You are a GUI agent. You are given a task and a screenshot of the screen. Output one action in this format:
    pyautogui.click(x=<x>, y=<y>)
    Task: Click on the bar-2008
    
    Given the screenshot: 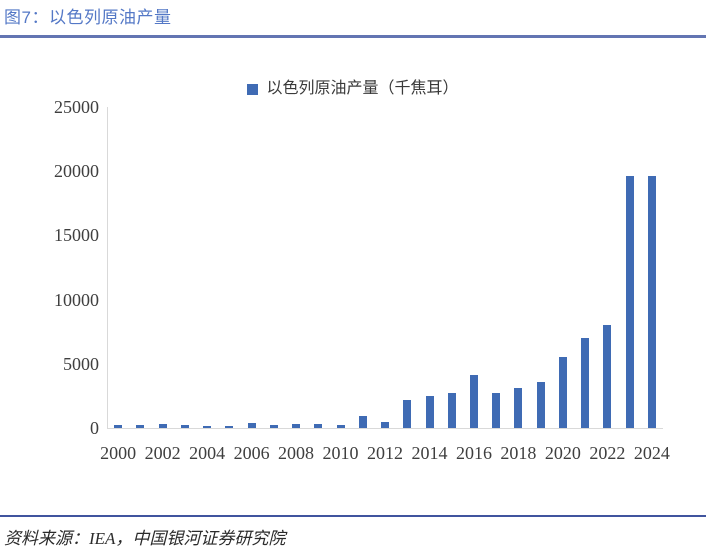 What is the action you would take?
    pyautogui.click(x=296, y=425)
    